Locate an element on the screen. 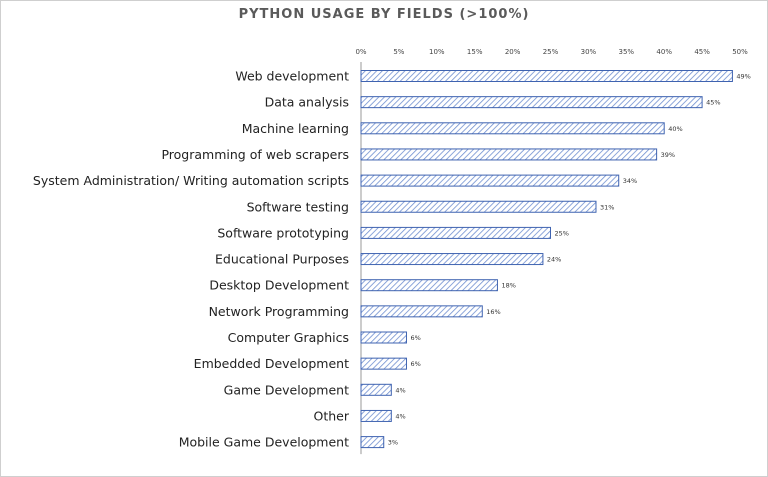 The image size is (768, 477). category-label: Web development is located at coordinates (292, 76).